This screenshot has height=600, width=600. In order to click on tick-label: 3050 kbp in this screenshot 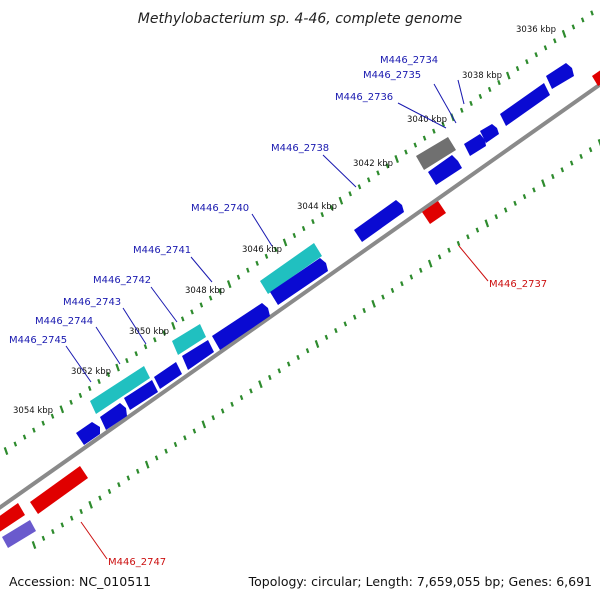, I will do `click(149, 332)`.